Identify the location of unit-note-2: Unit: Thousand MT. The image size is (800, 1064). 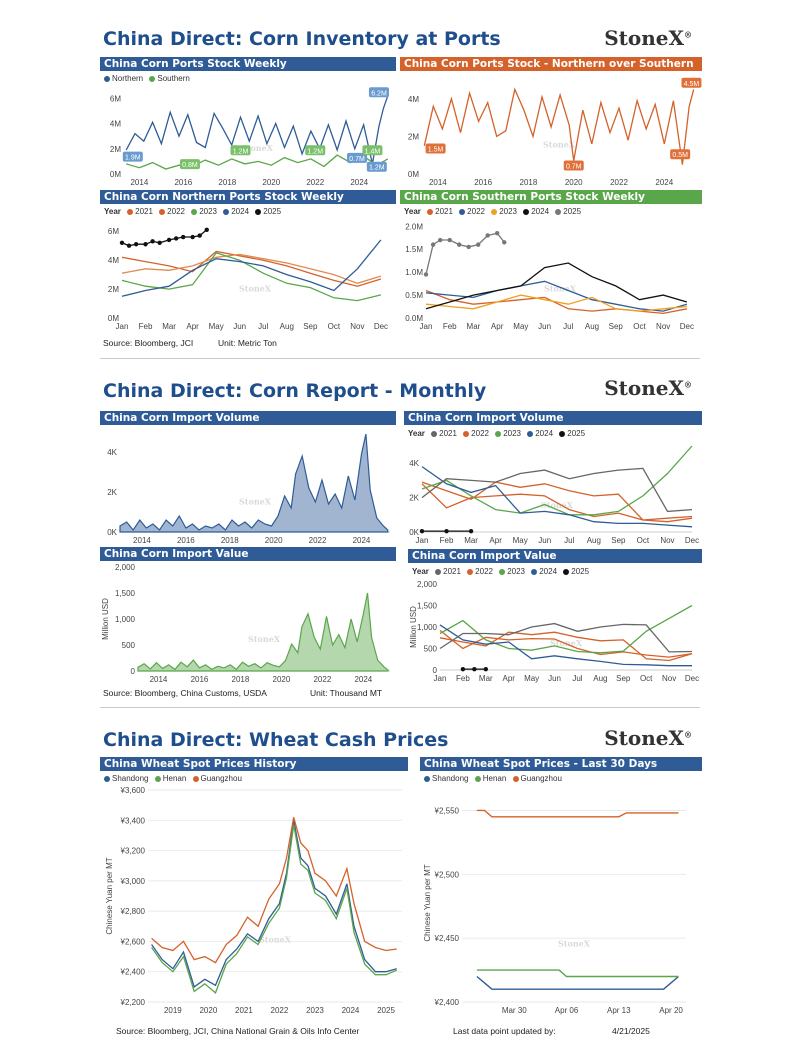
(346, 693).